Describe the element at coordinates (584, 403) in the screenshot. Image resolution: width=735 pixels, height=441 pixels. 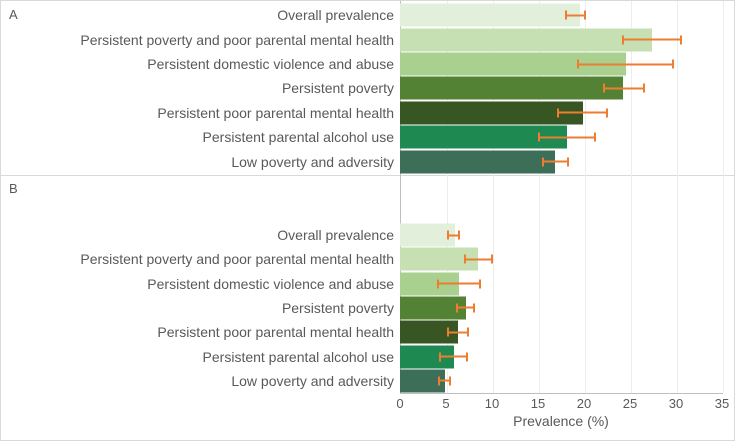
I see `x-tick-label-20: 20` at that location.